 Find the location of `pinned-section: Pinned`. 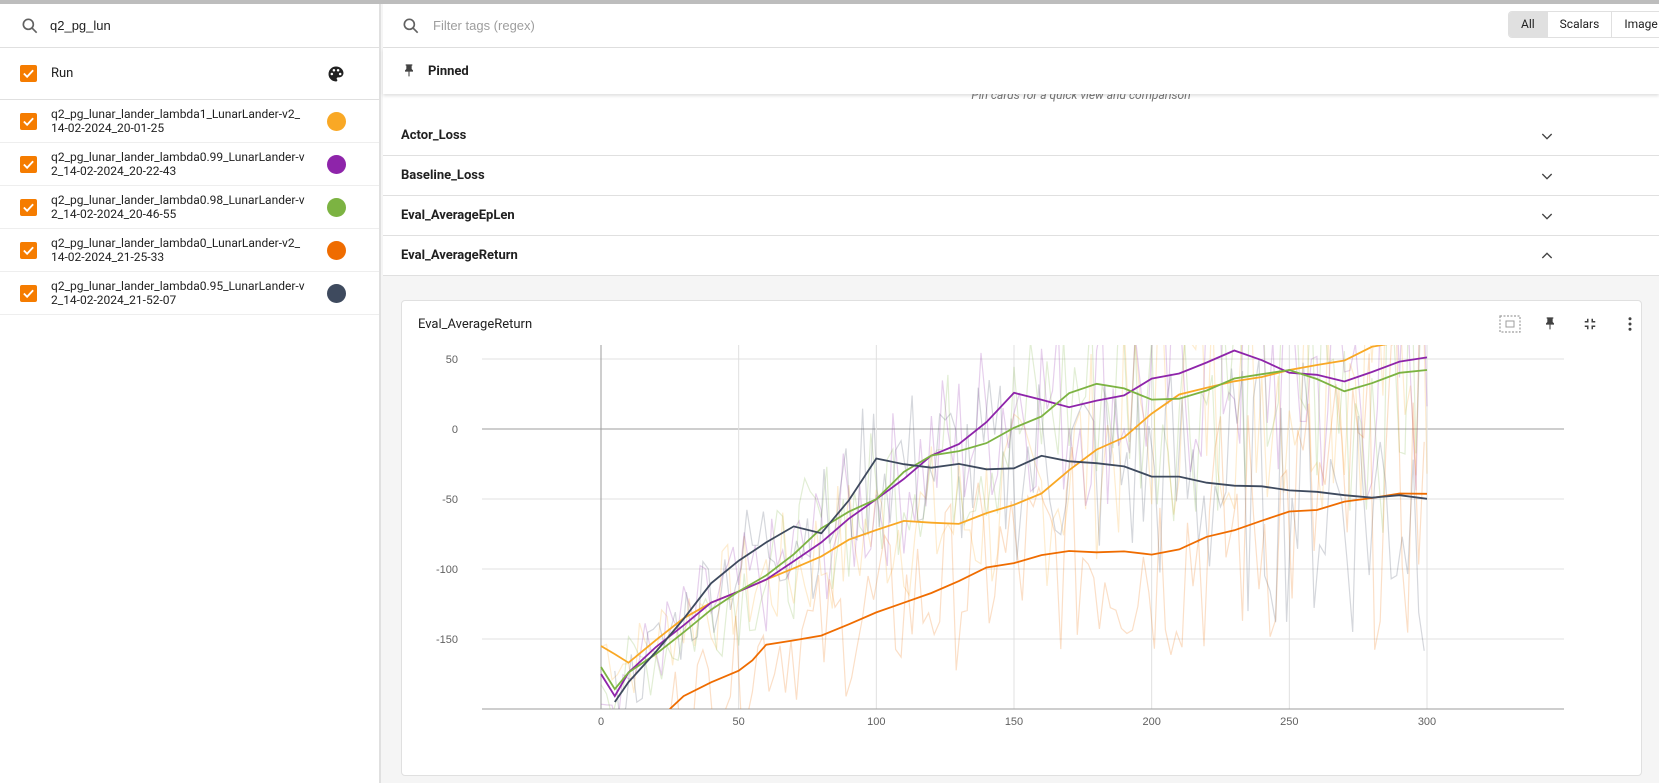

pinned-section: Pinned is located at coordinates (1021, 71).